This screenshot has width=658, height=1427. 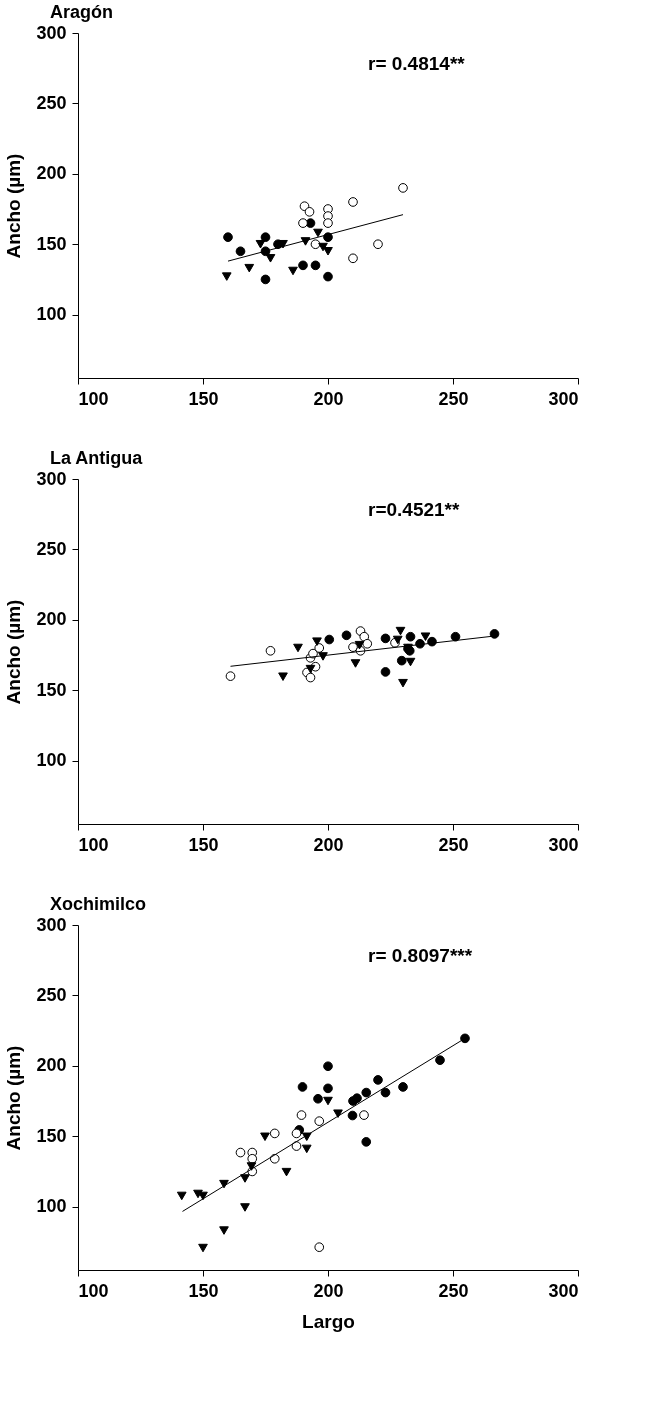 I want to click on chart-title: Xochimilco, so click(x=97, y=904).